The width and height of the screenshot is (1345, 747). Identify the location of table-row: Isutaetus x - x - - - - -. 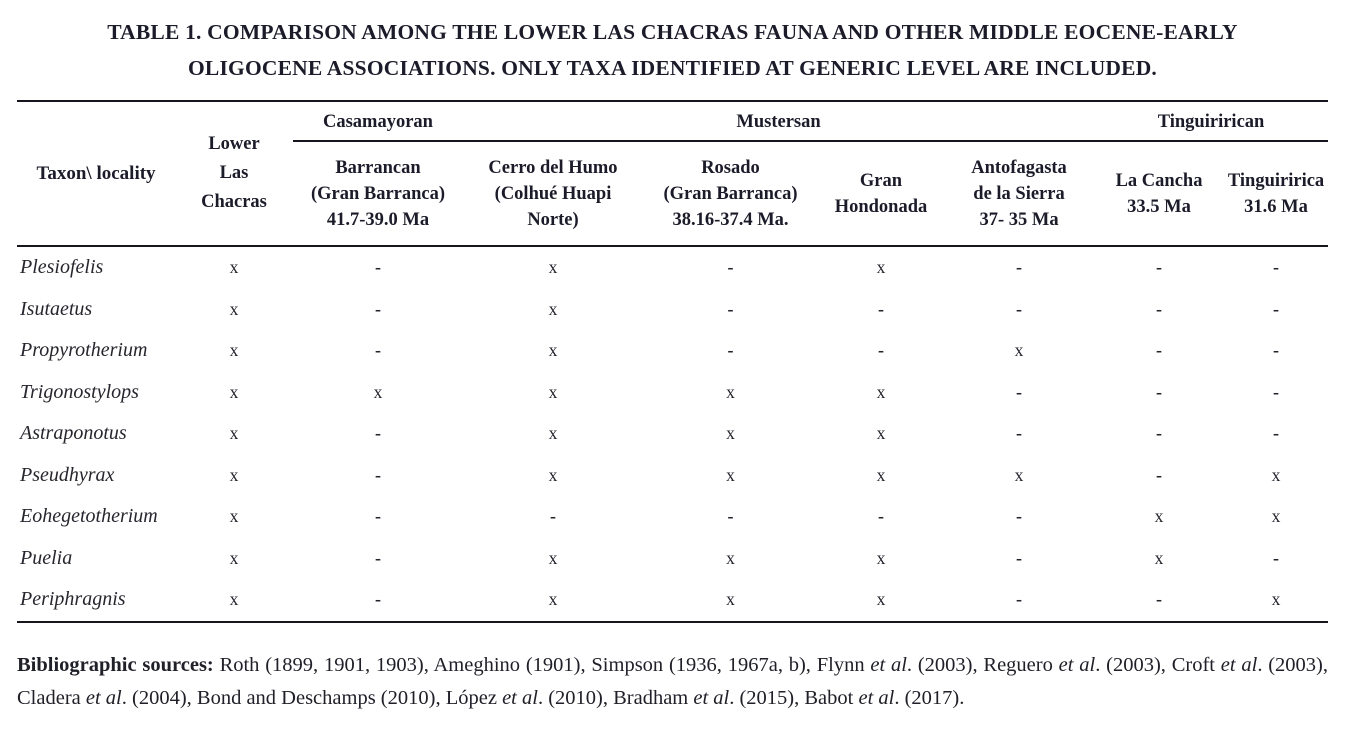
(672, 310).